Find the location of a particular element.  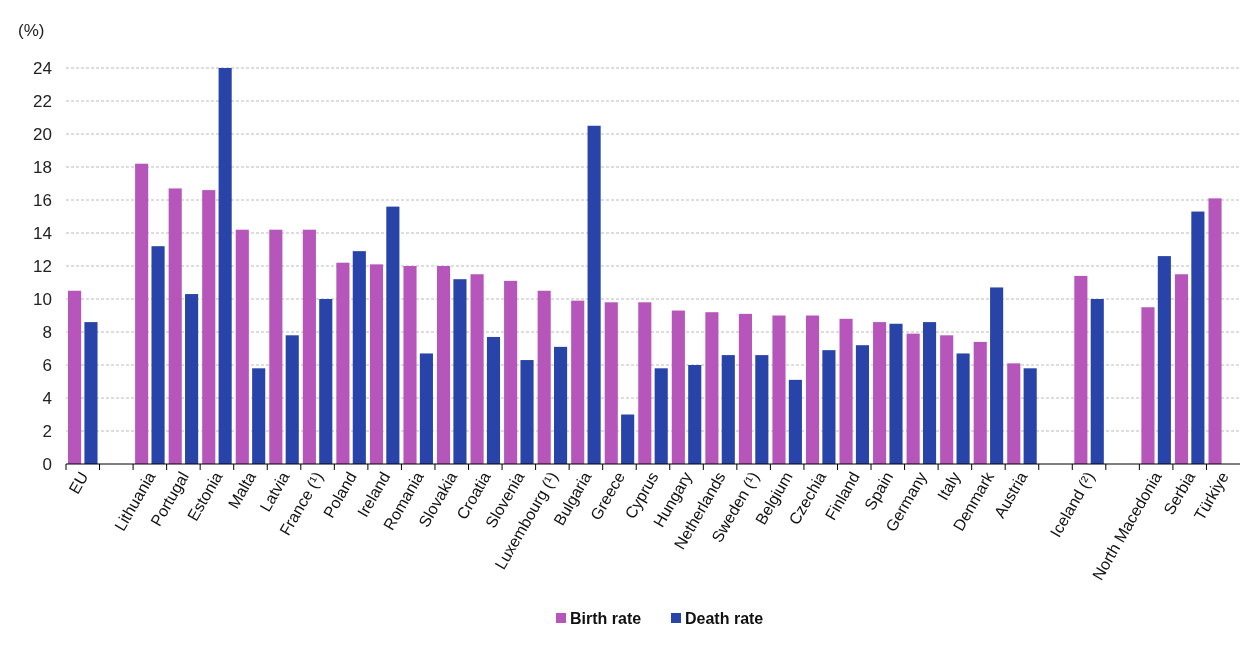

legend-label: Death rate is located at coordinates (724, 618).